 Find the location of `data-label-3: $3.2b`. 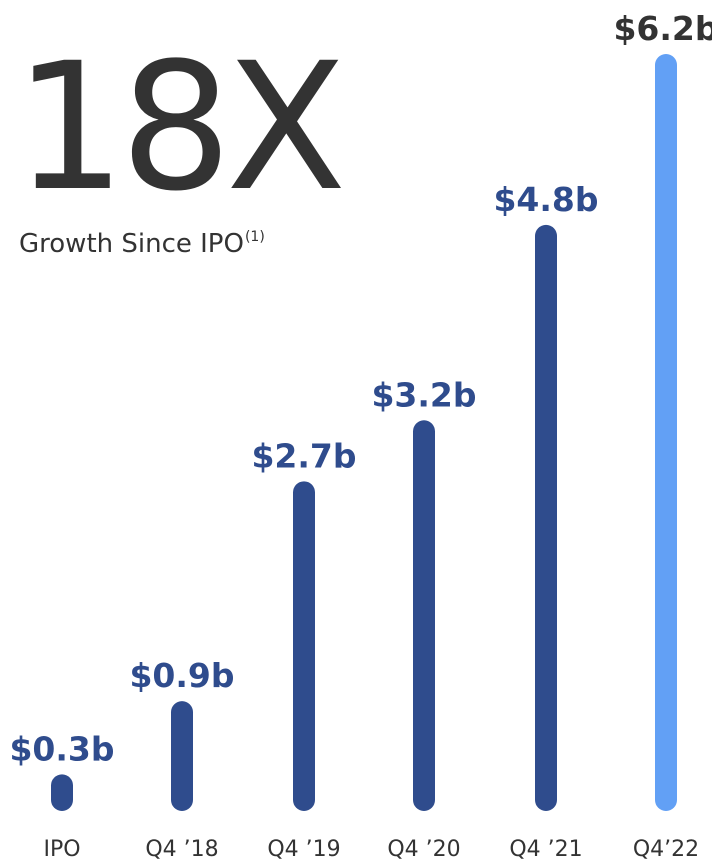

data-label-3: $3.2b is located at coordinates (423, 394).